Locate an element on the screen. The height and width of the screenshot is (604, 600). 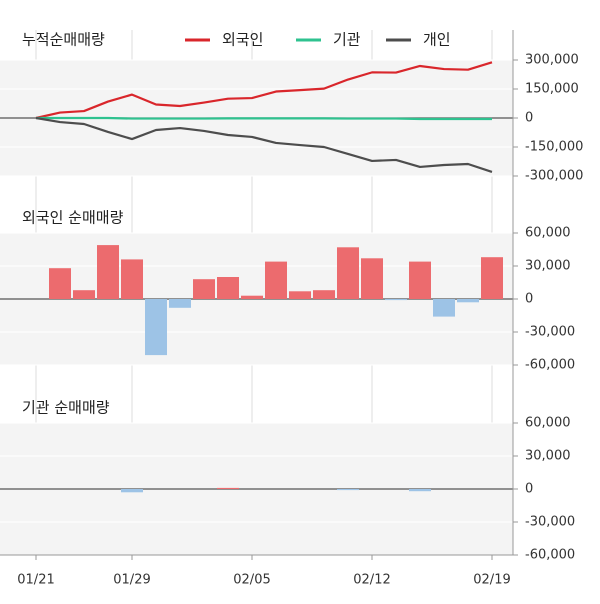
x-tick-label: 02/12 is located at coordinates (371, 580).